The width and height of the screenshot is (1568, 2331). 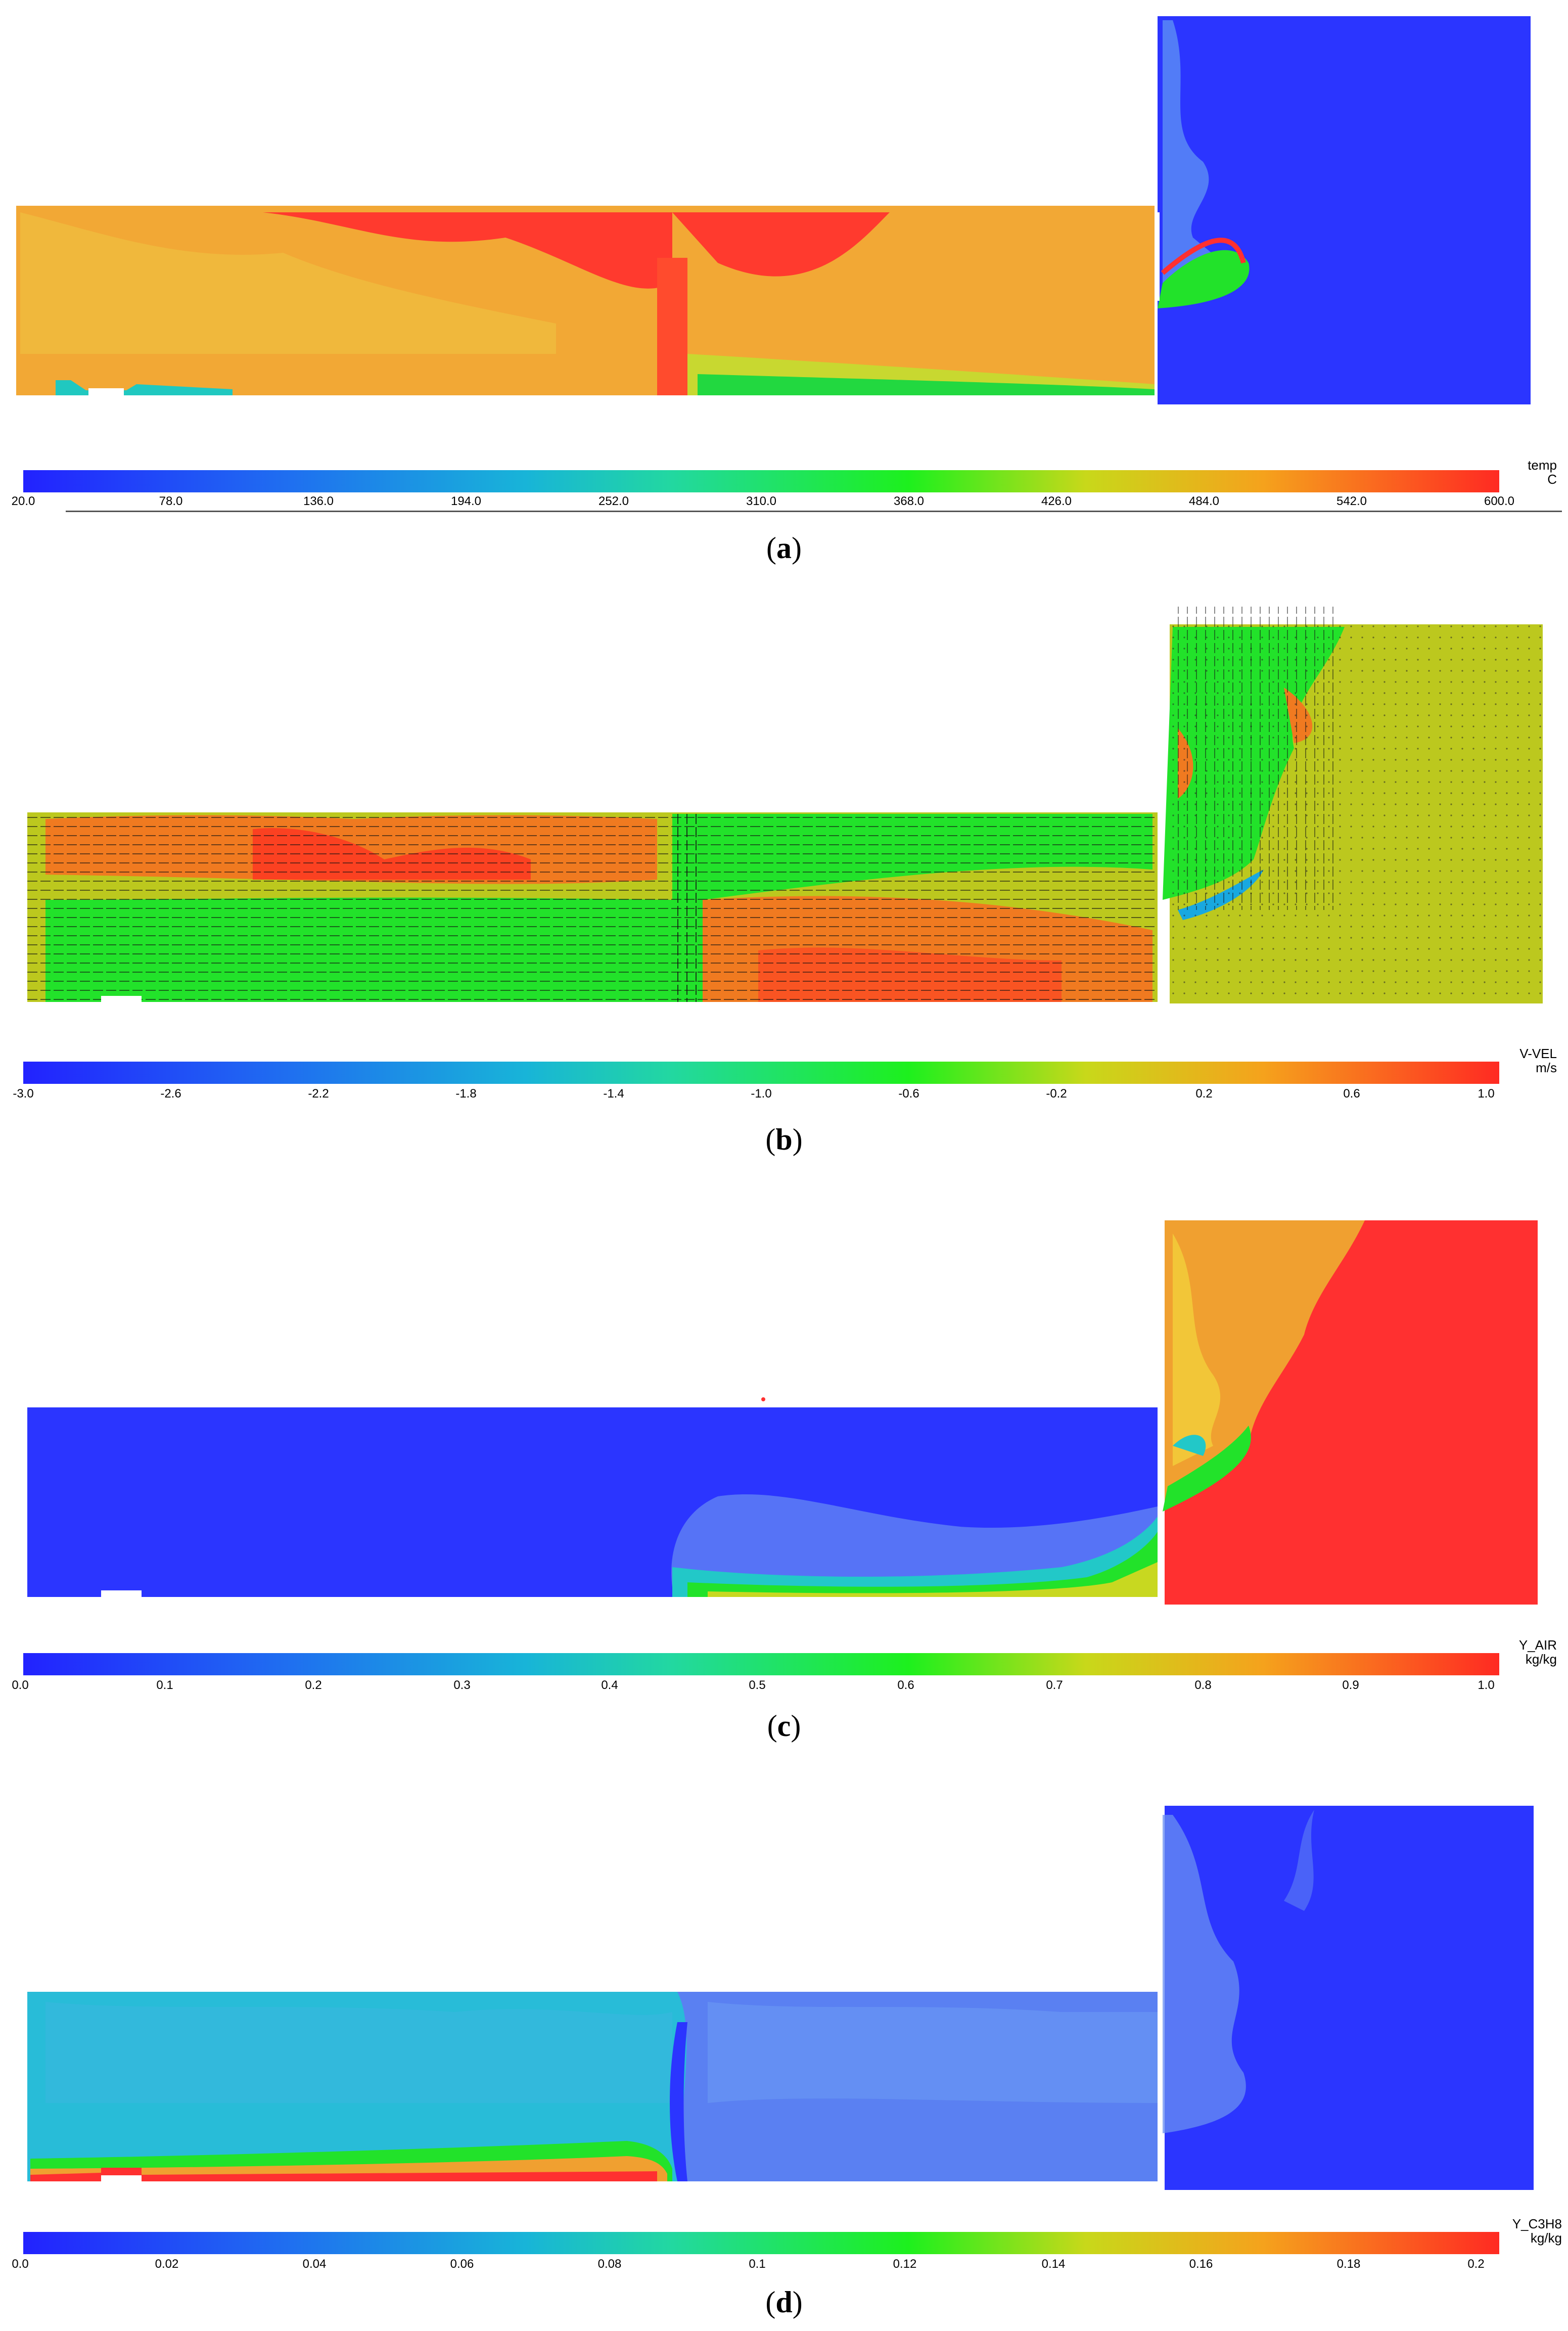 I want to click on variable-unit: m/s, so click(x=1546, y=1067).